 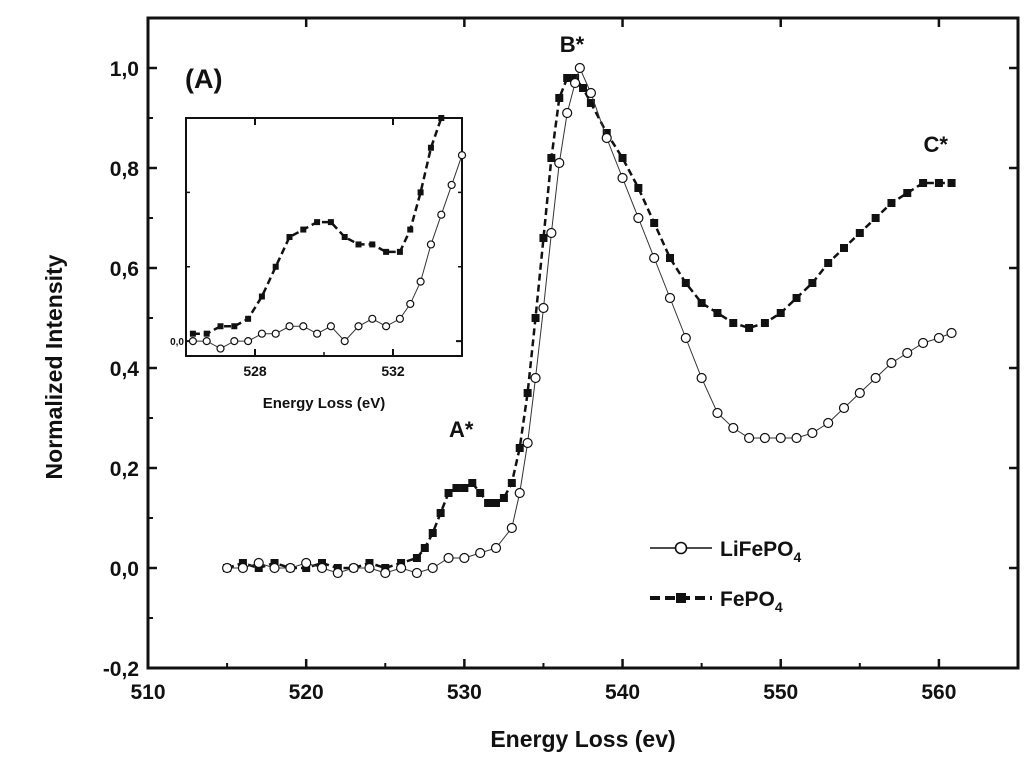 I want to click on legend-item: LiFePO4, so click(x=726, y=551).